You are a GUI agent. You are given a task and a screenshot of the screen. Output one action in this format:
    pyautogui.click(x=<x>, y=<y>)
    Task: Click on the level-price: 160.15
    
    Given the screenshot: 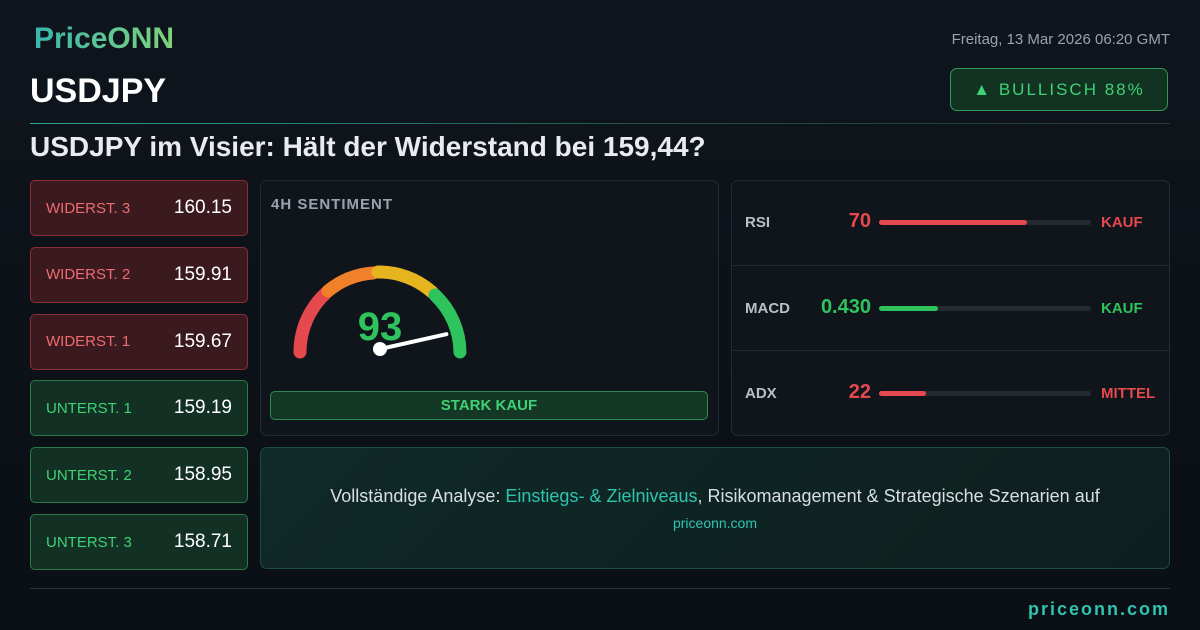 What is the action you would take?
    pyautogui.click(x=202, y=207)
    